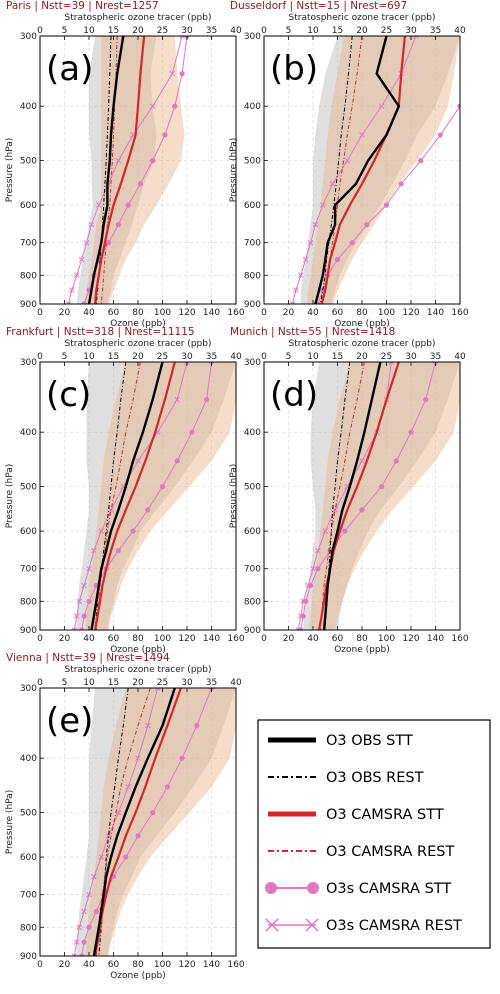 Image resolution: width=500 pixels, height=994 pixels. Describe the element at coordinates (28, 957) in the screenshot. I see `y-tick-label-6: 900` at that location.